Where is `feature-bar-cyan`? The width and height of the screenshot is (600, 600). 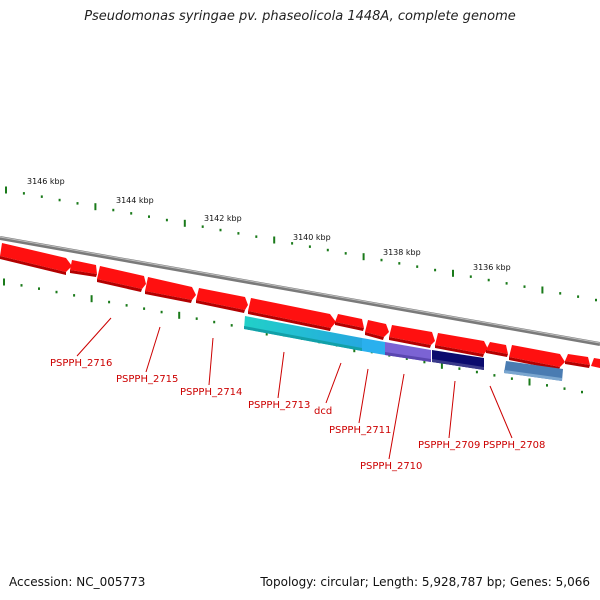
feature-bar-cyan is located at coordinates (303, 333).